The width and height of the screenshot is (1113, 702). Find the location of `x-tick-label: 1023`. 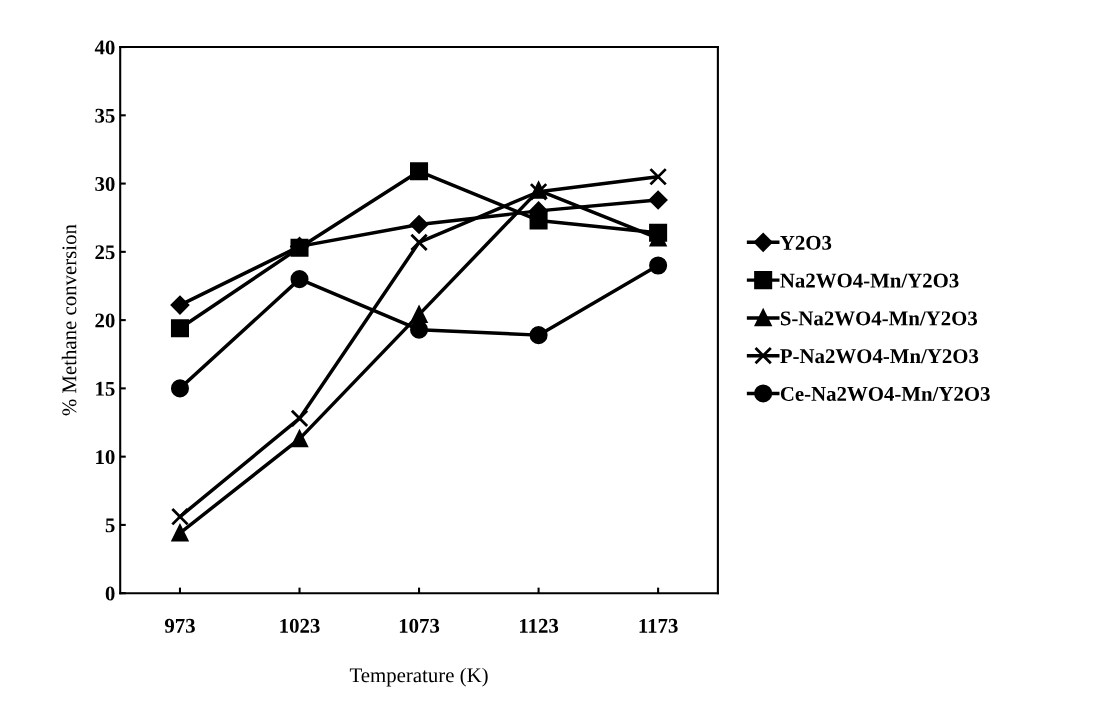

x-tick-label: 1023 is located at coordinates (300, 625).